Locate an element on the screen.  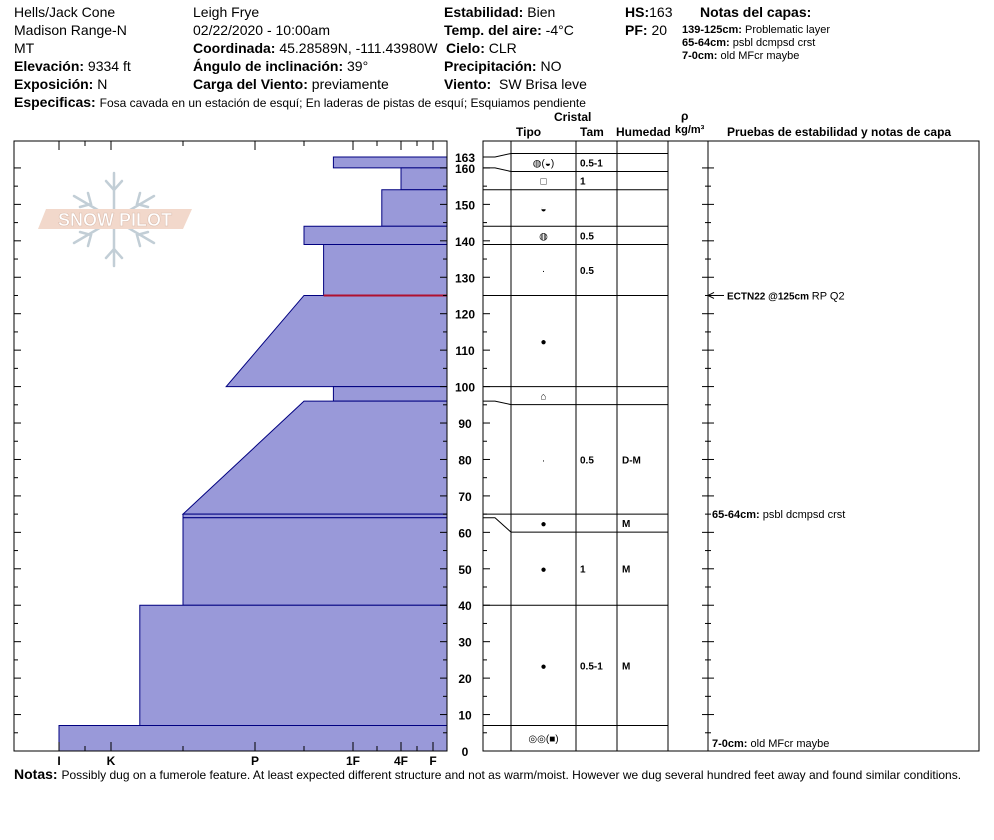
col-crystal: Cristal is located at coordinates (573, 117).